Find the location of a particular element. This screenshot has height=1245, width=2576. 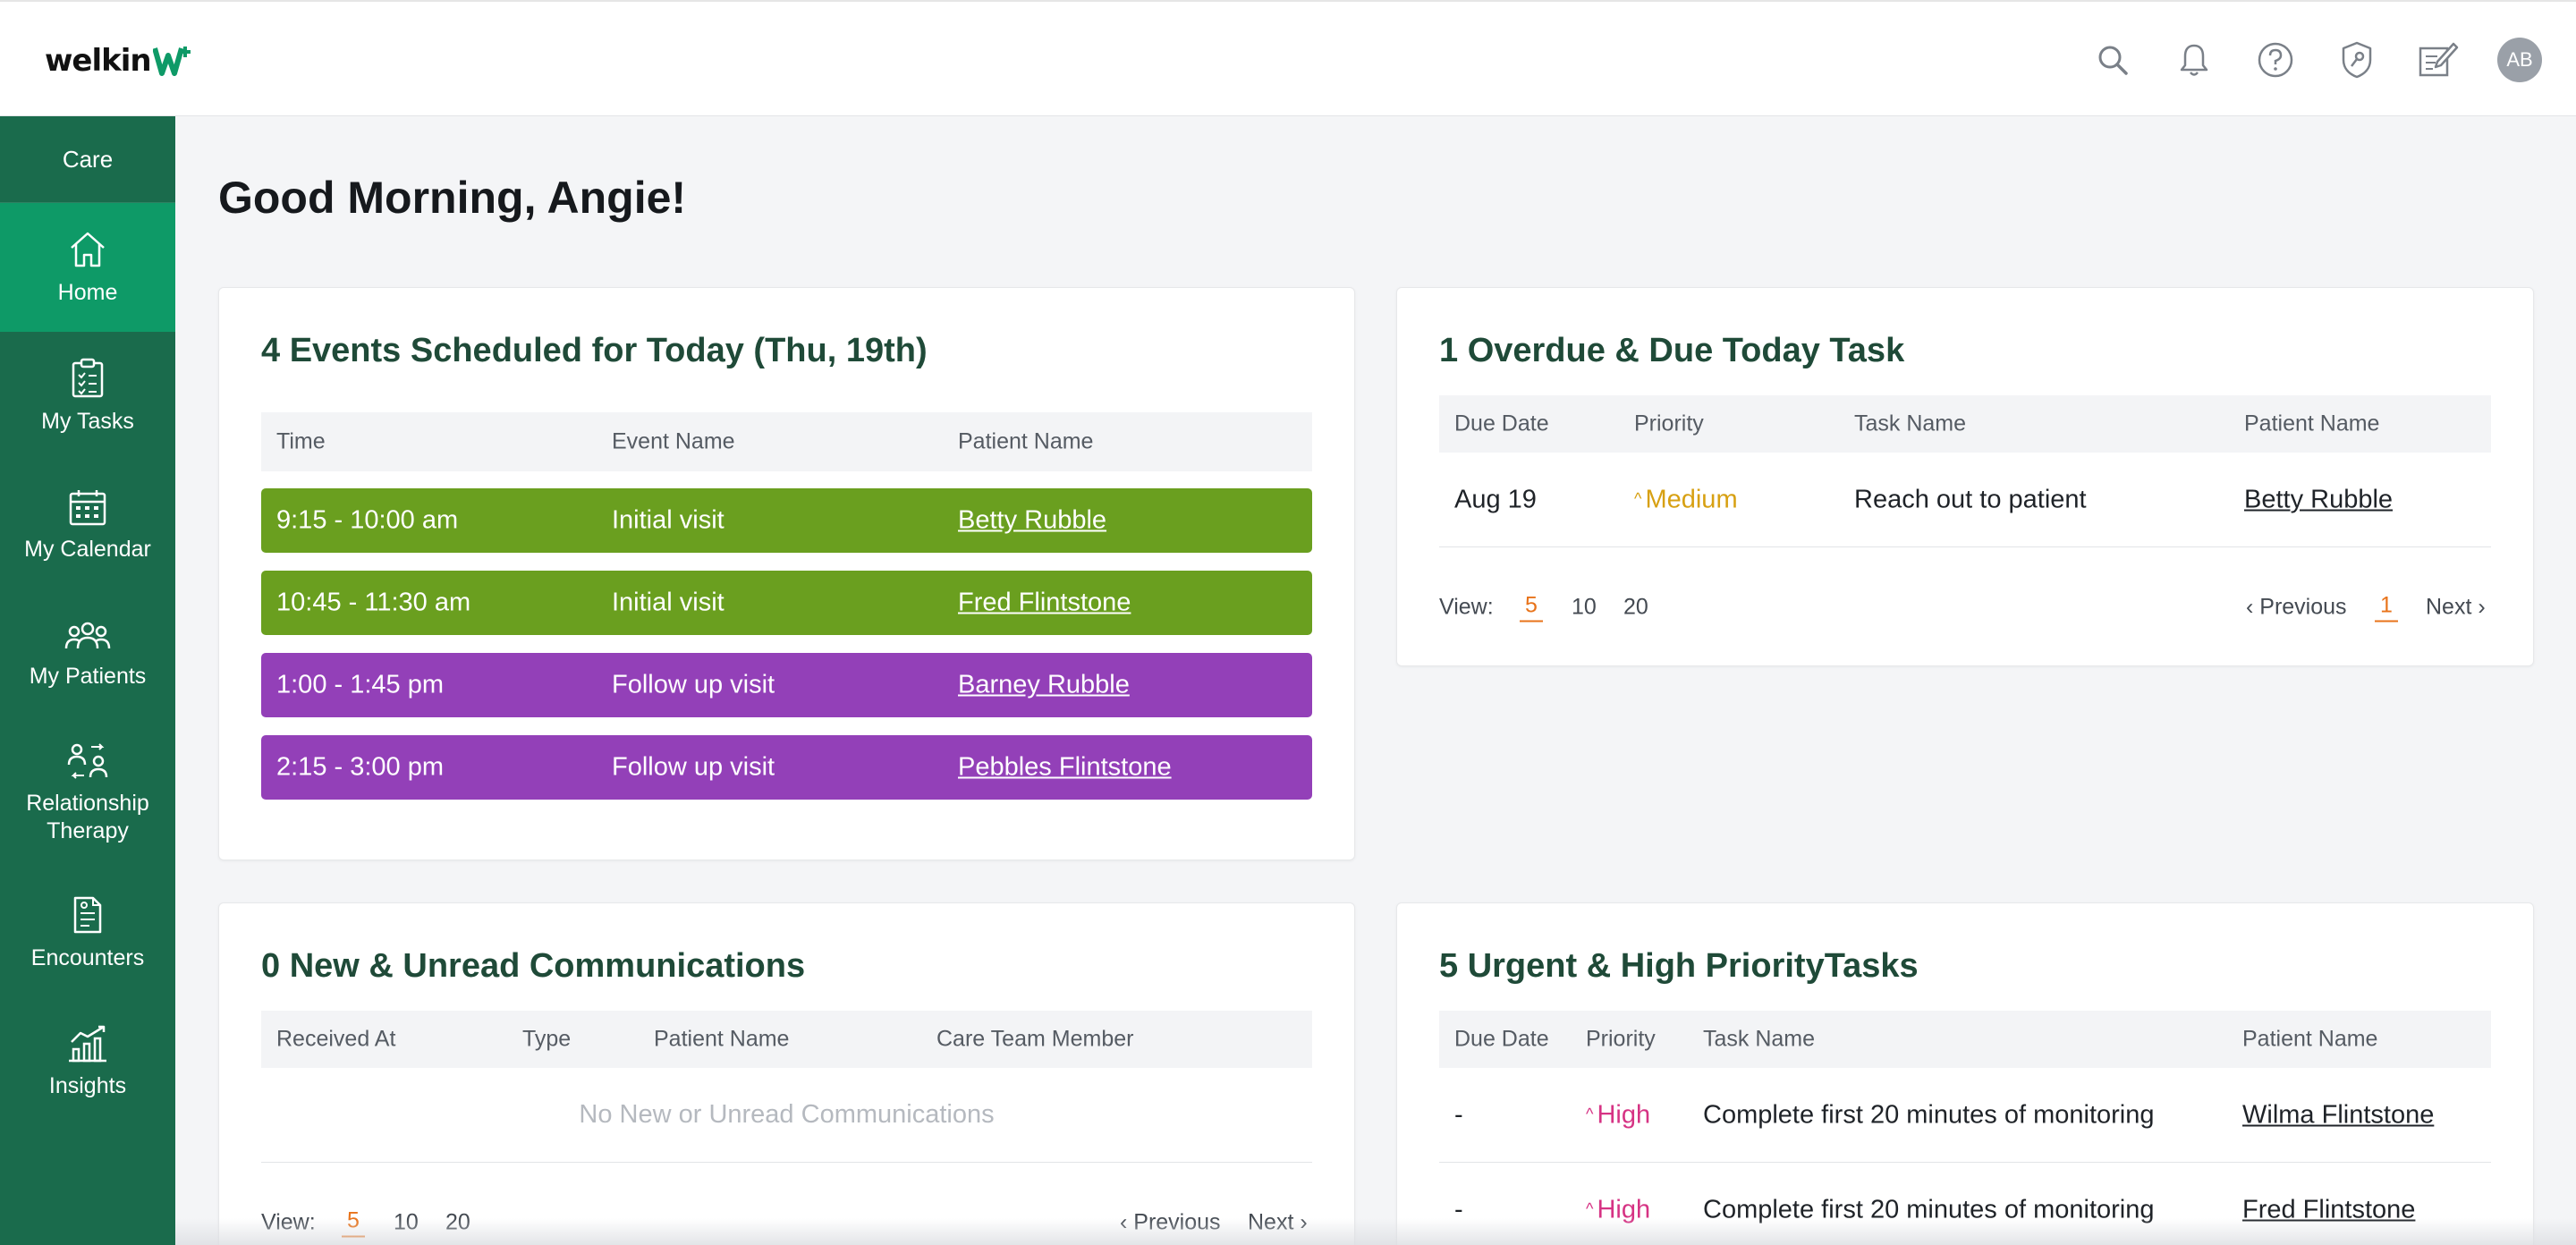

page-size-5: 5 is located at coordinates (1531, 608).